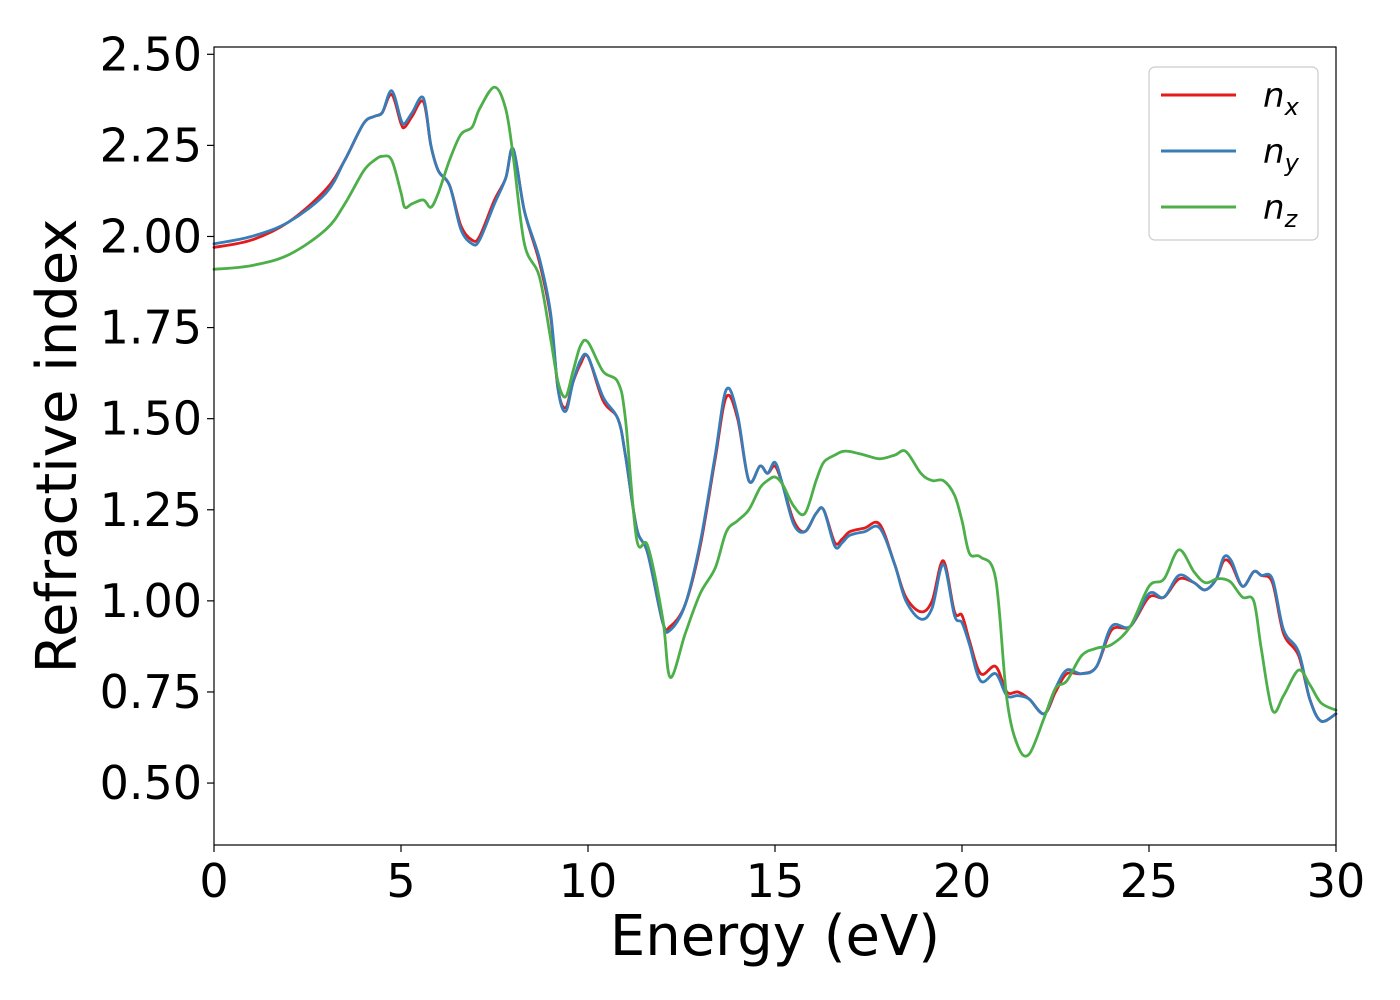 Image resolution: width=1400 pixels, height=1000 pixels. I want to click on legend-box, so click(1233, 153).